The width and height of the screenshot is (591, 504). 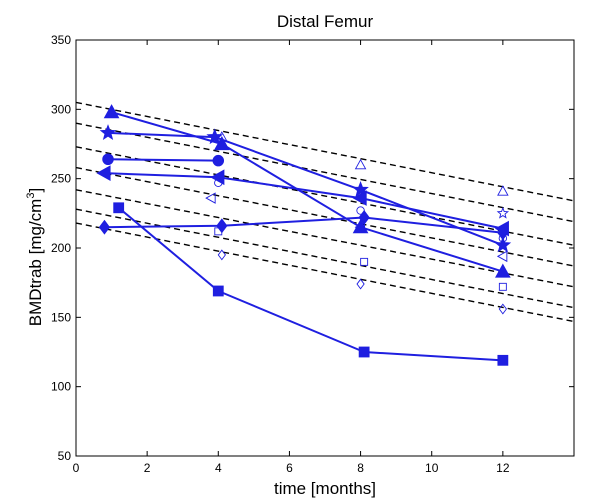 I want to click on series-diamond, so click(x=303, y=225).